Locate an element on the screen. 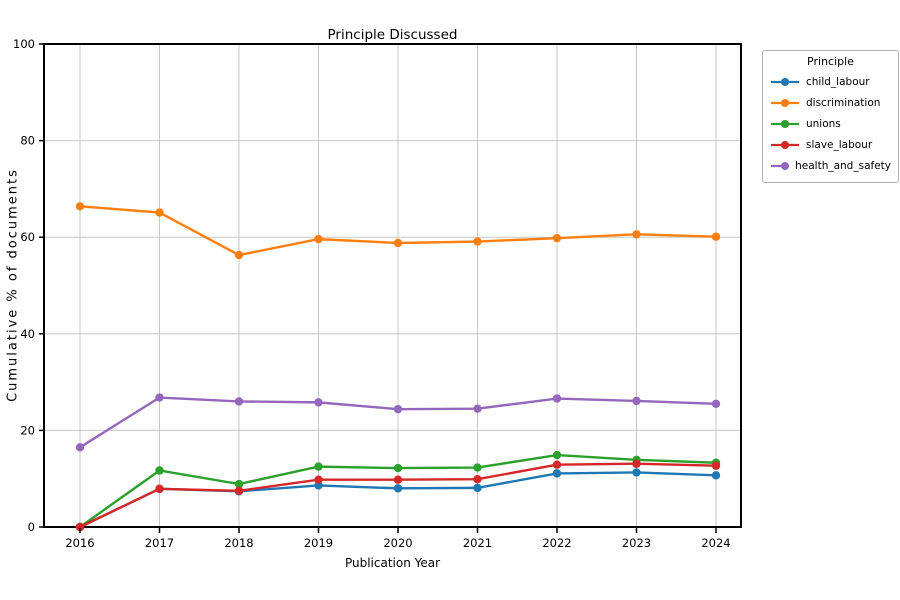  legend-marker-slave_labour is located at coordinates (785, 144).